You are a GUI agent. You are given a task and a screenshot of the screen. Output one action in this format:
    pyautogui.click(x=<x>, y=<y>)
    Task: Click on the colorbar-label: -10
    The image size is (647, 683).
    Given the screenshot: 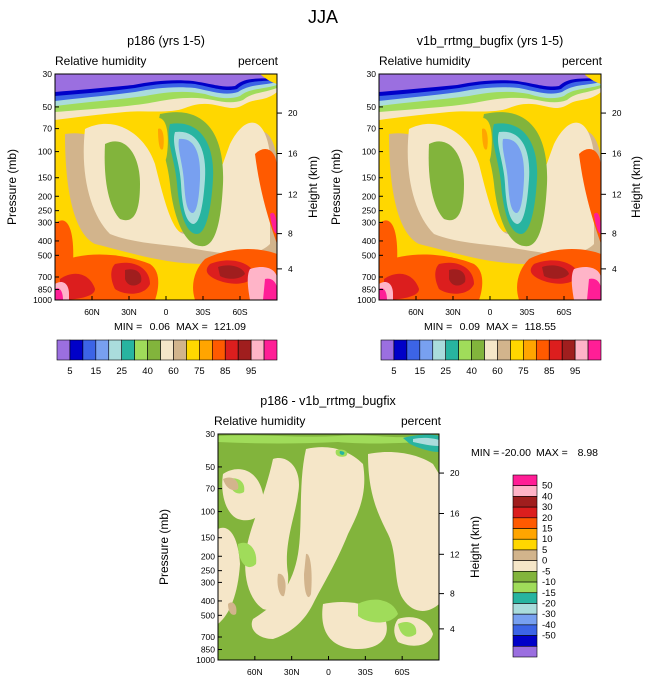 What is the action you would take?
    pyautogui.click(x=549, y=582)
    